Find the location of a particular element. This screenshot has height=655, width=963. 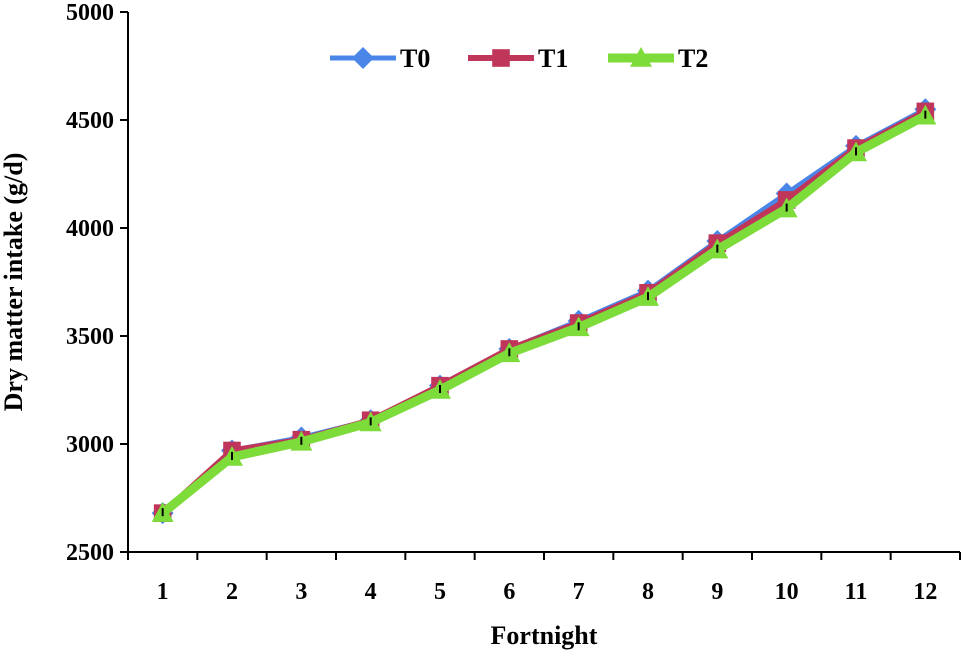

legend-label: T1 is located at coordinates (553, 58).